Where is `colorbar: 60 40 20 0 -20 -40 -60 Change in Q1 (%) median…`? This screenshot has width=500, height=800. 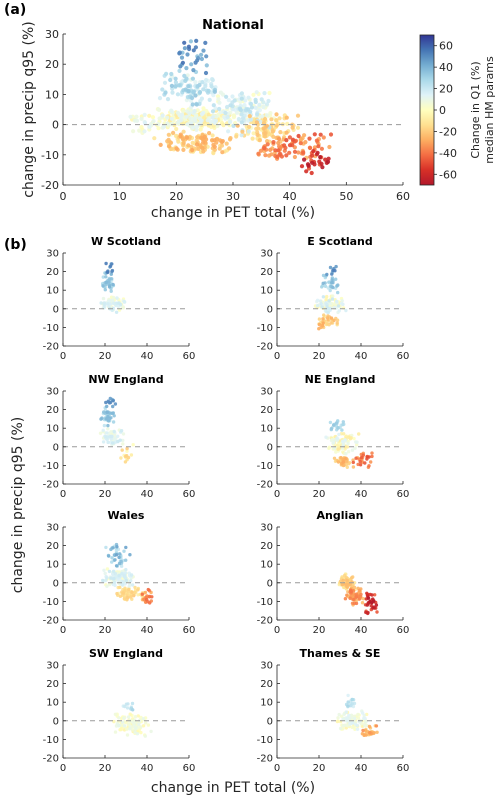
colorbar: 60 40 20 0 -20 -40 -60 Change in Q1 (%) median… is located at coordinates (457, 110).